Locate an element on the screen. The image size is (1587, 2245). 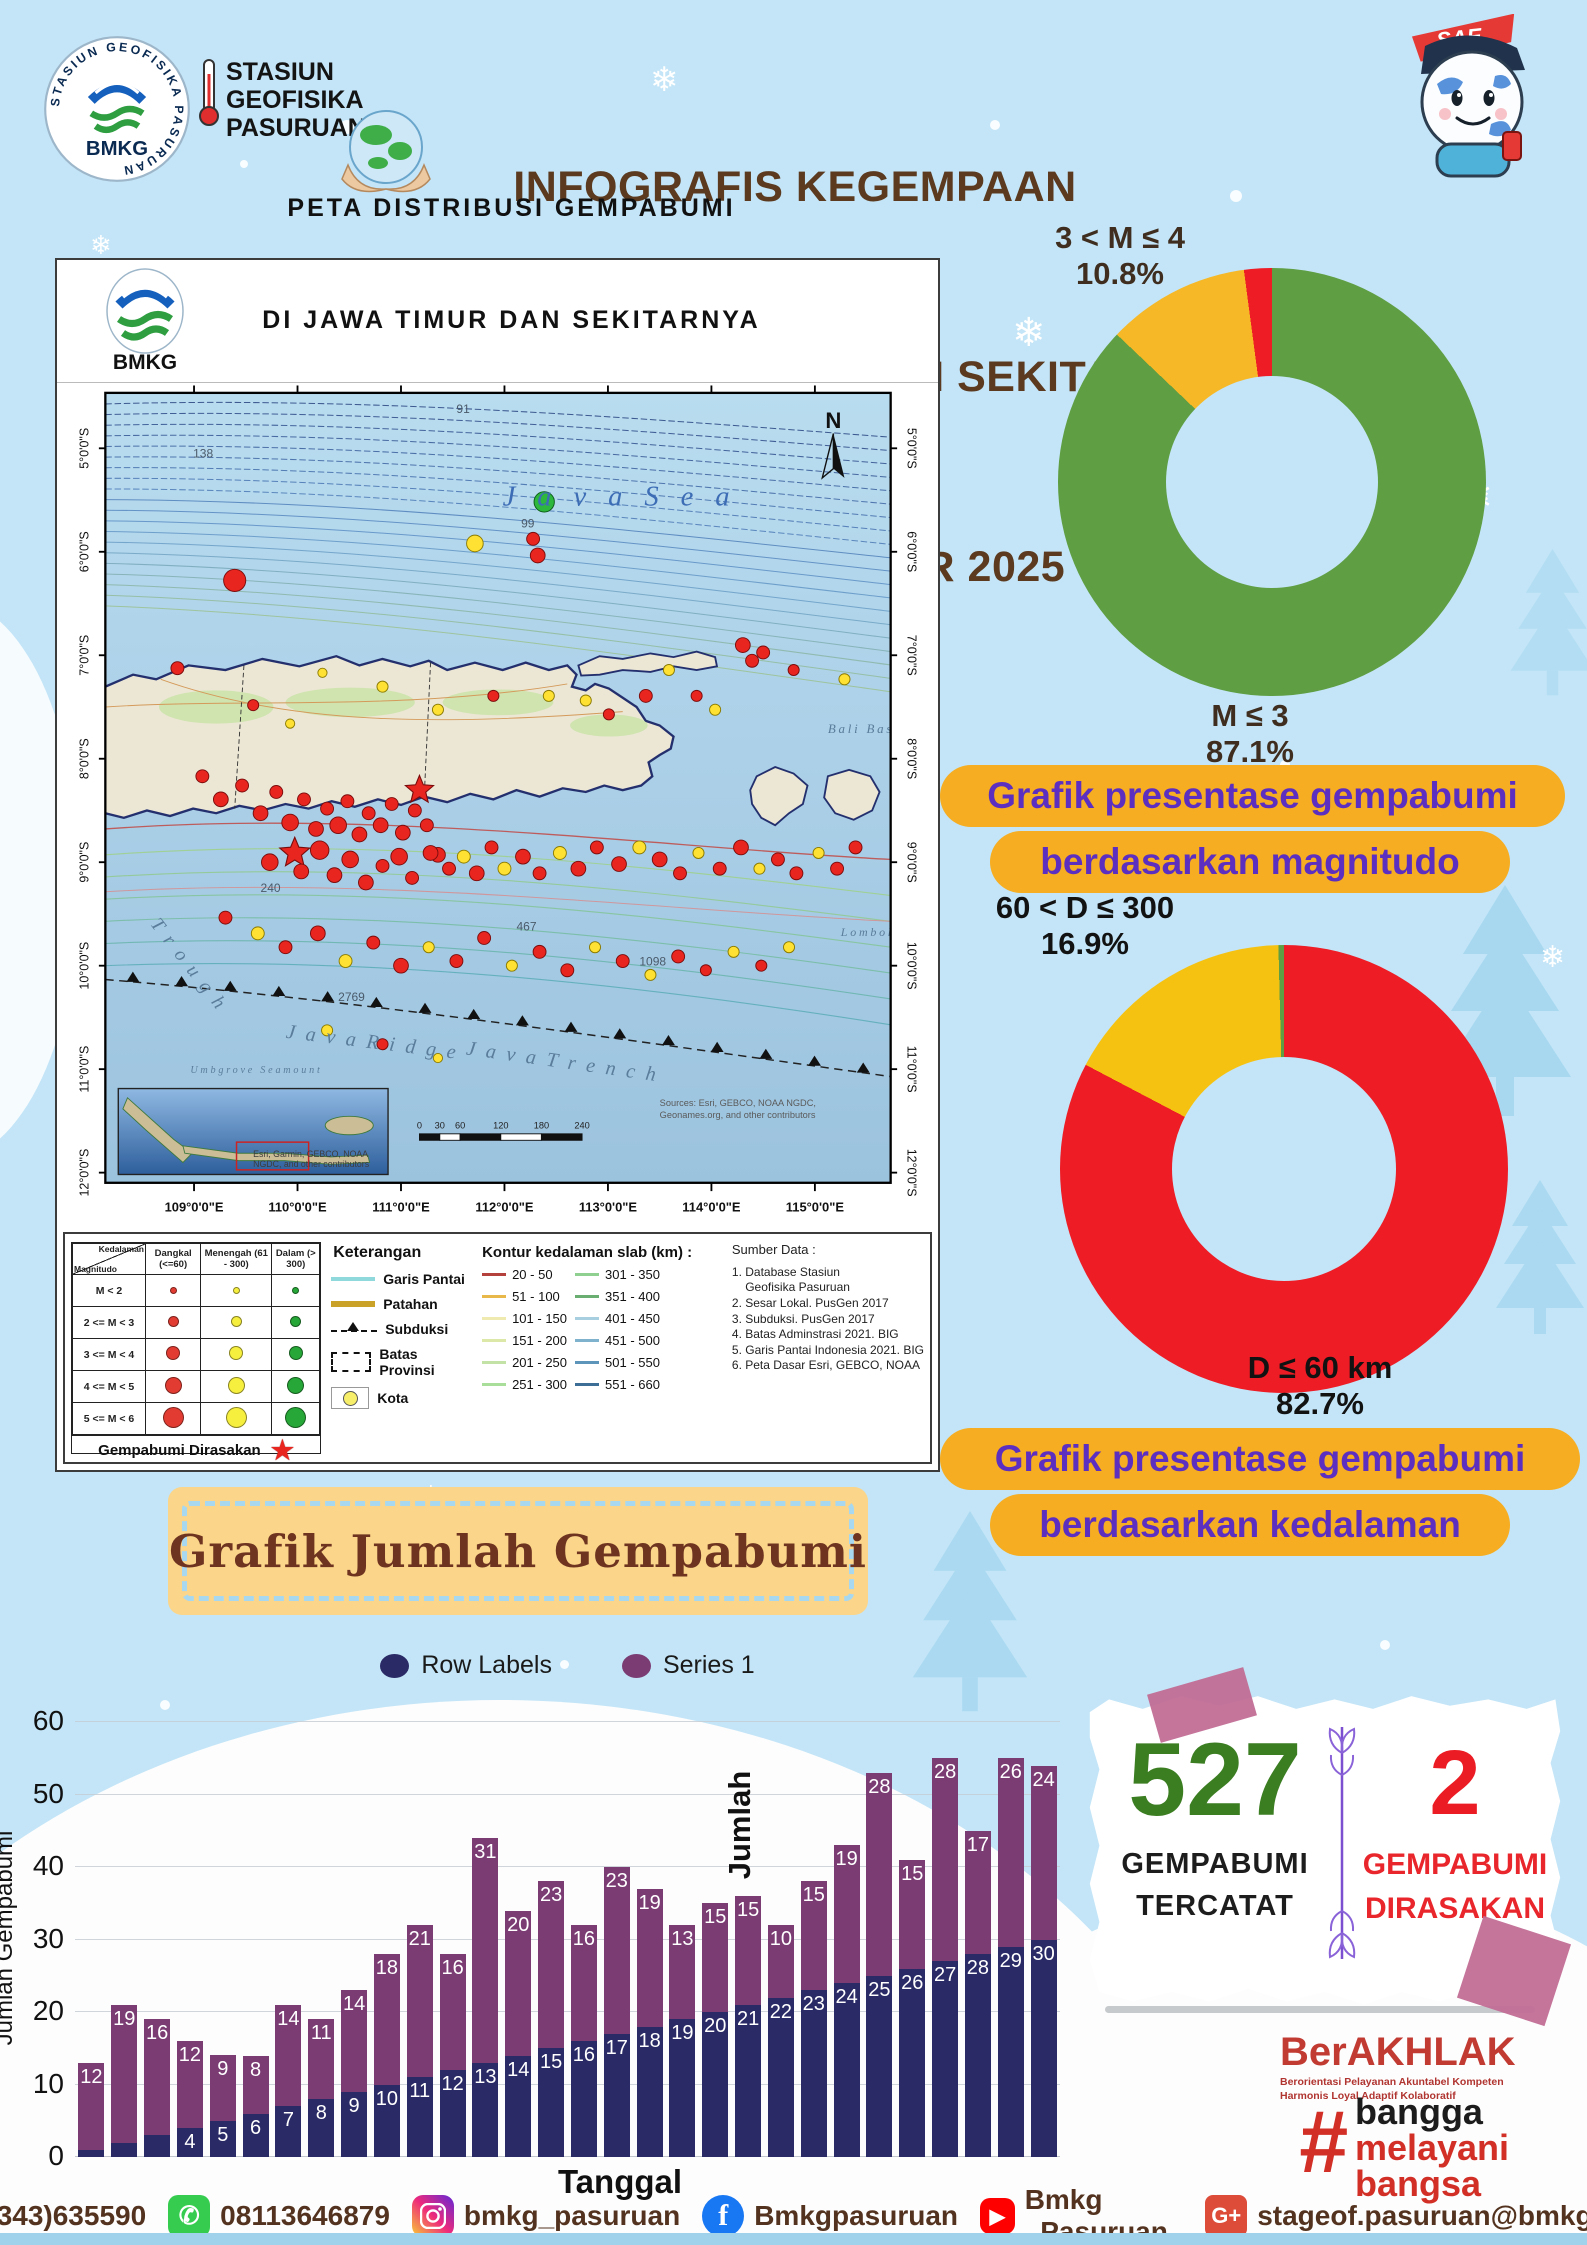
bar-day-15: 23 15 is located at coordinates (551, 2019).